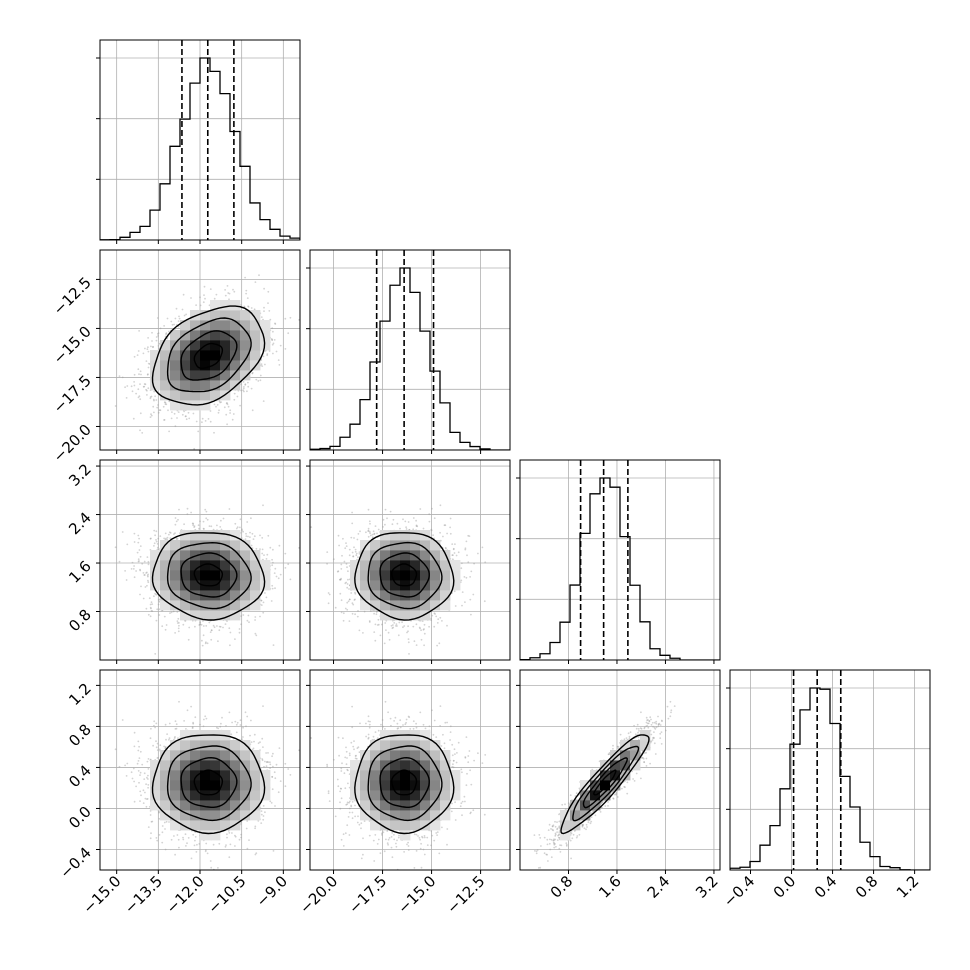 The height and width of the screenshot is (970, 970). Describe the element at coordinates (185, 894) in the screenshot. I see `x-tick-label: −12.0` at that location.